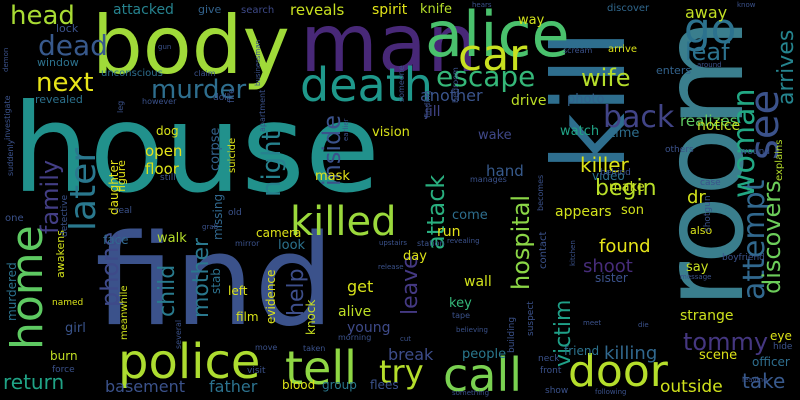  What do you see at coordinates (168, 178) in the screenshot?
I see `word-still: still` at bounding box center [168, 178].